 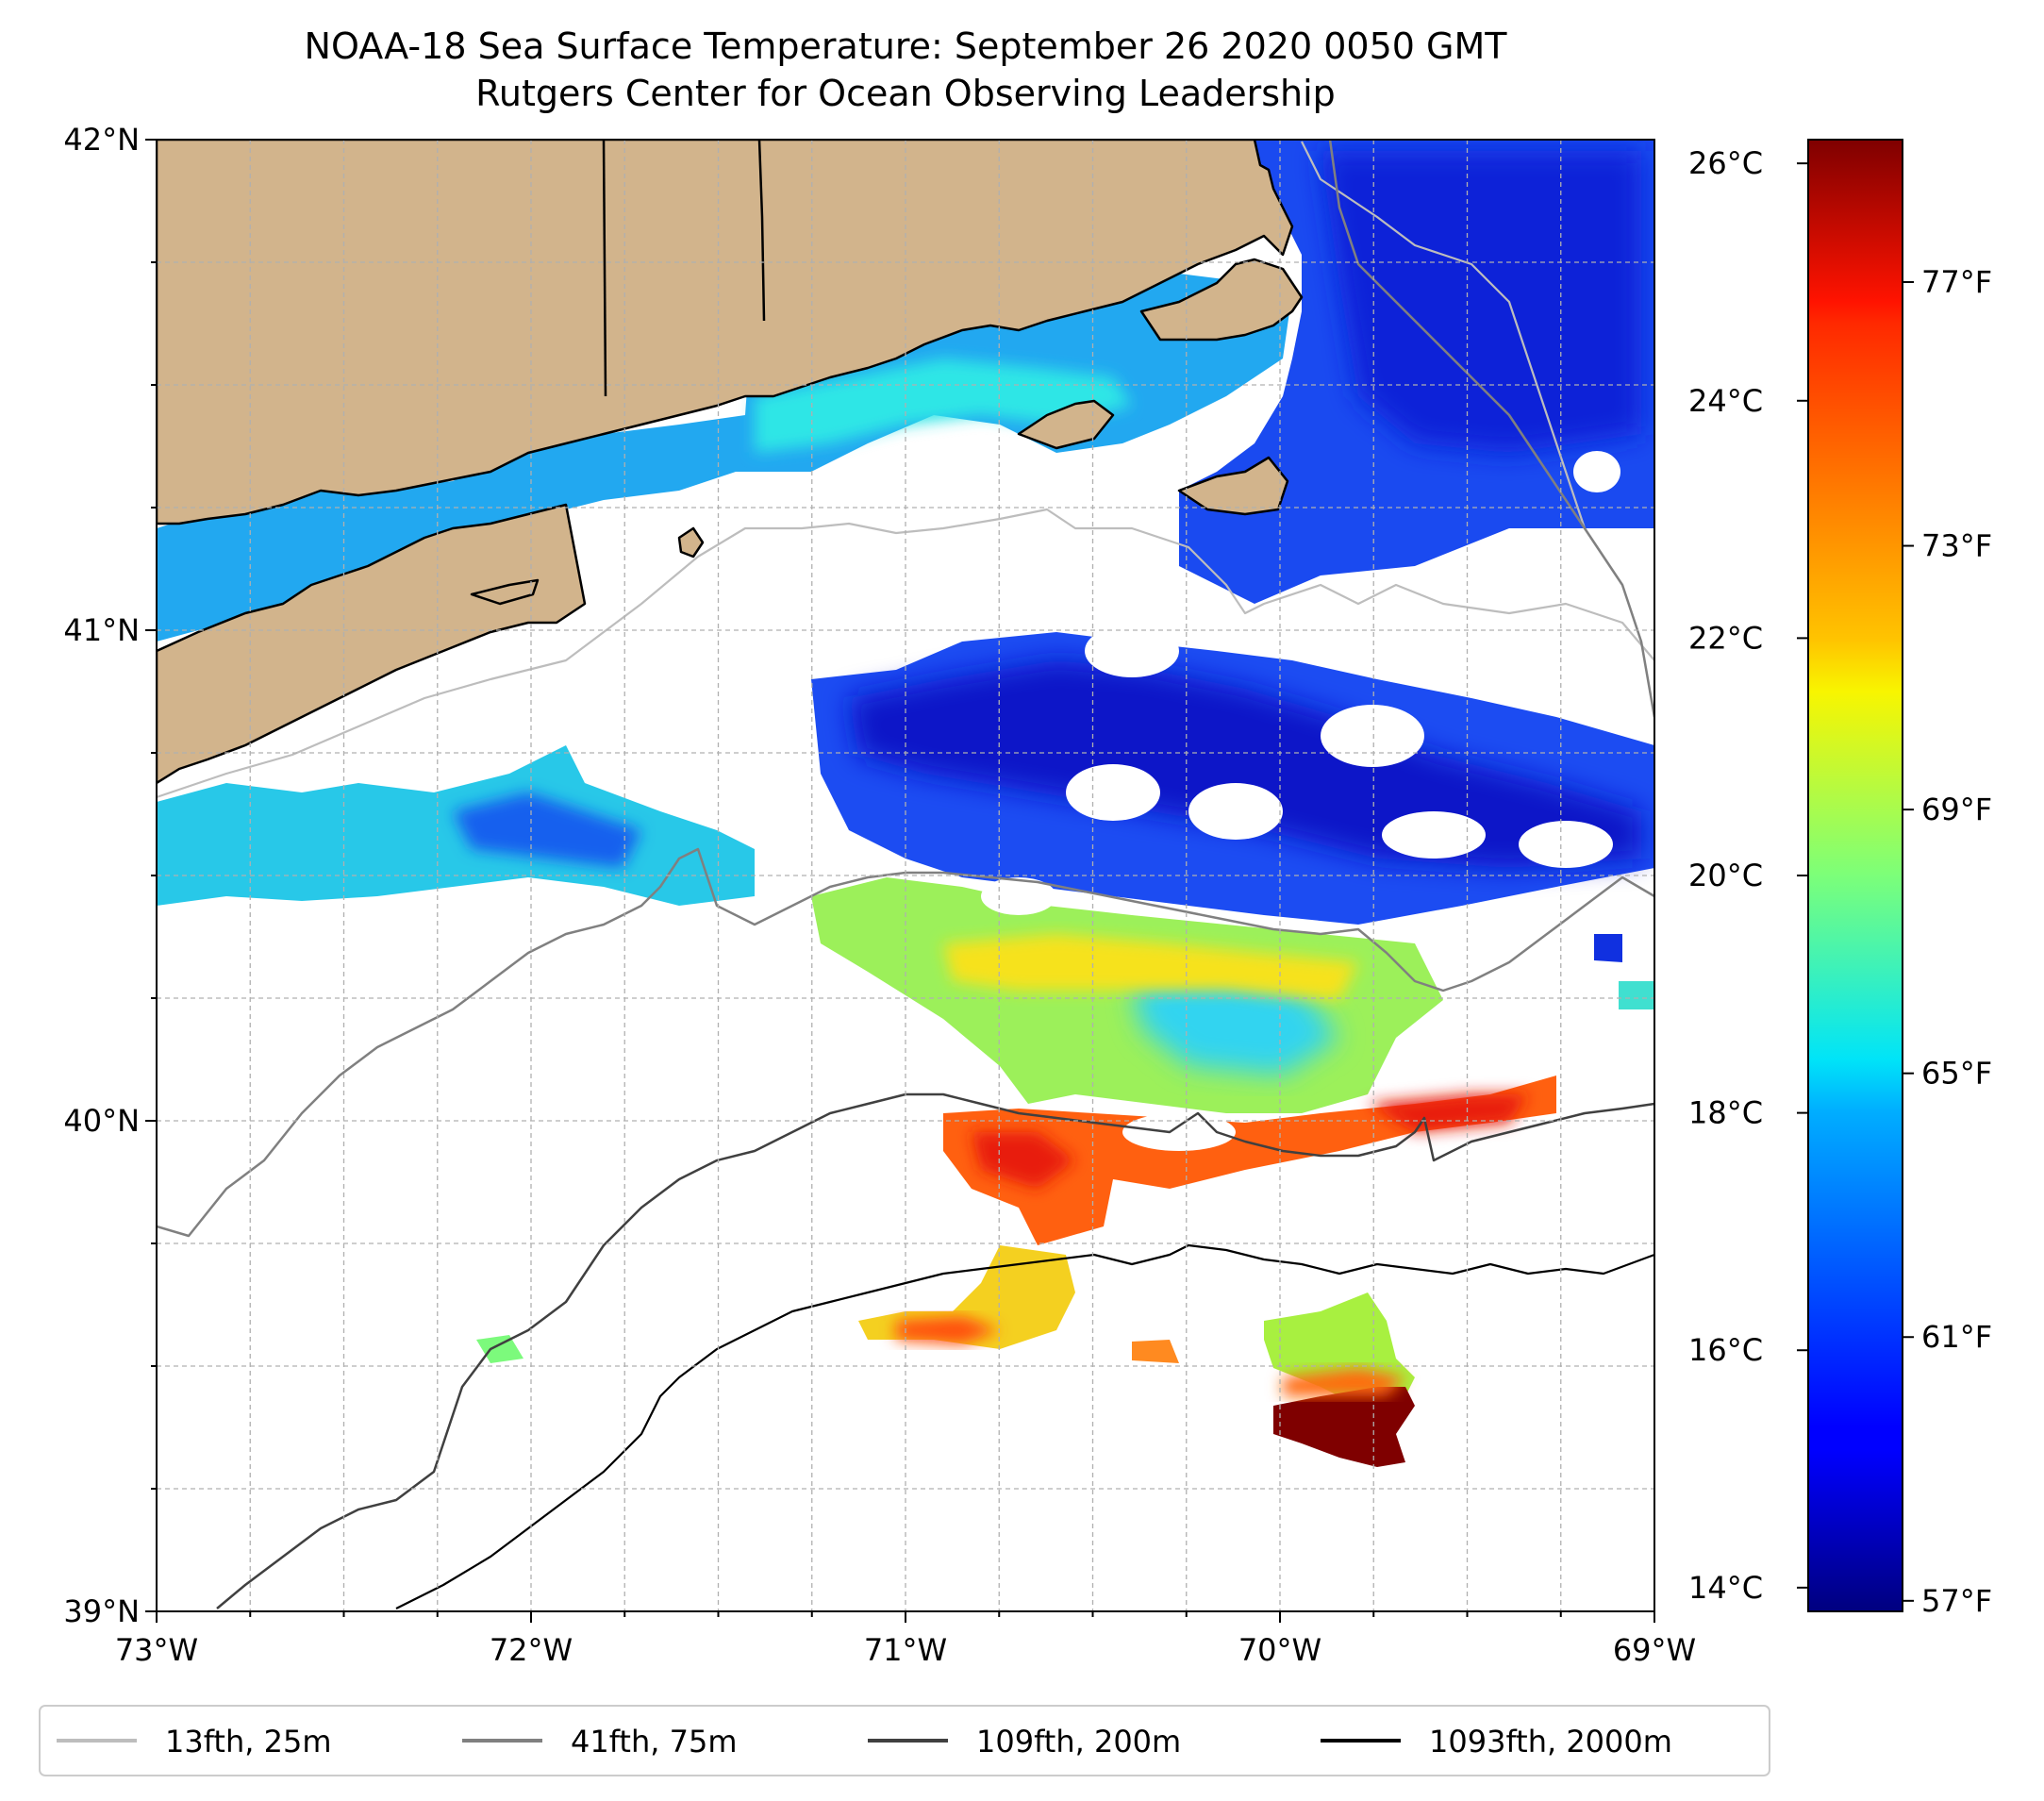 What do you see at coordinates (654, 1741) in the screenshot?
I see `legend-label: 41fth, 75m` at bounding box center [654, 1741].